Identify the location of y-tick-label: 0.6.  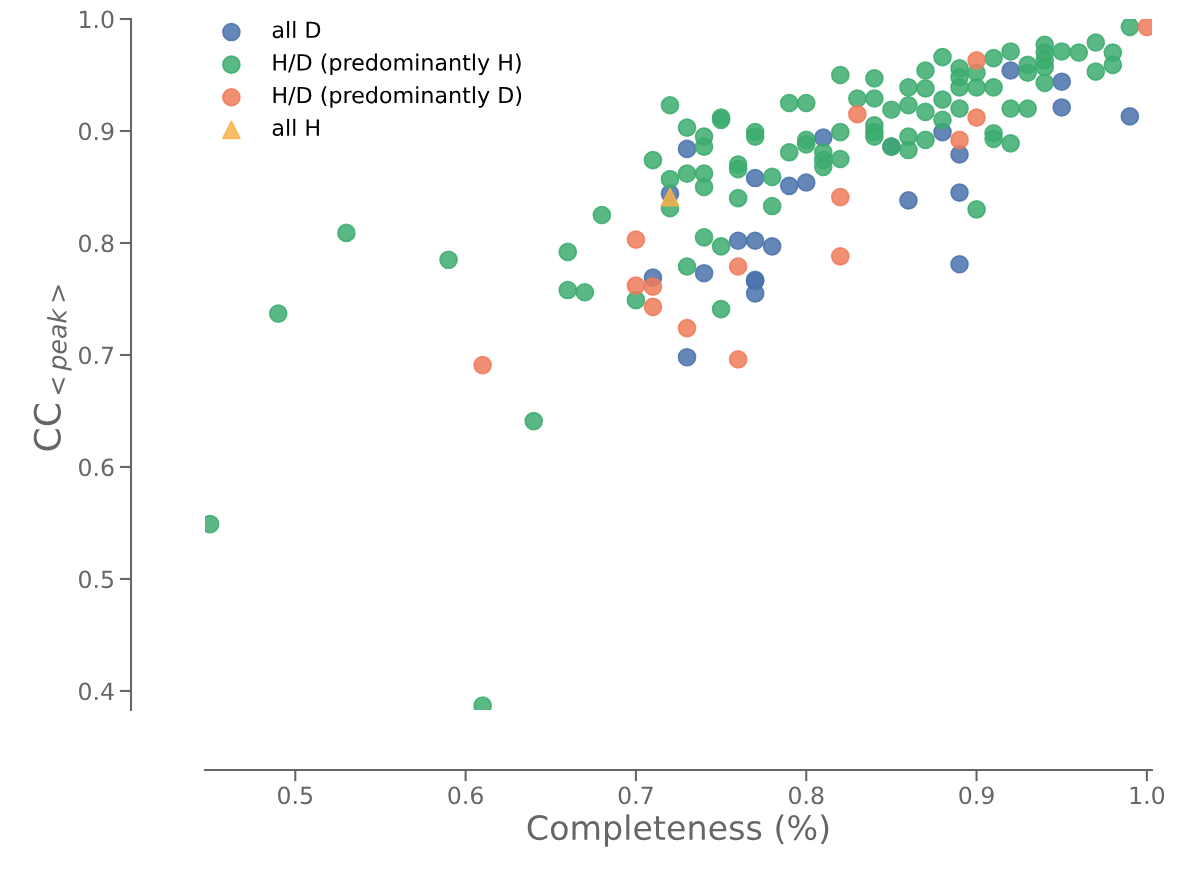
(96, 467).